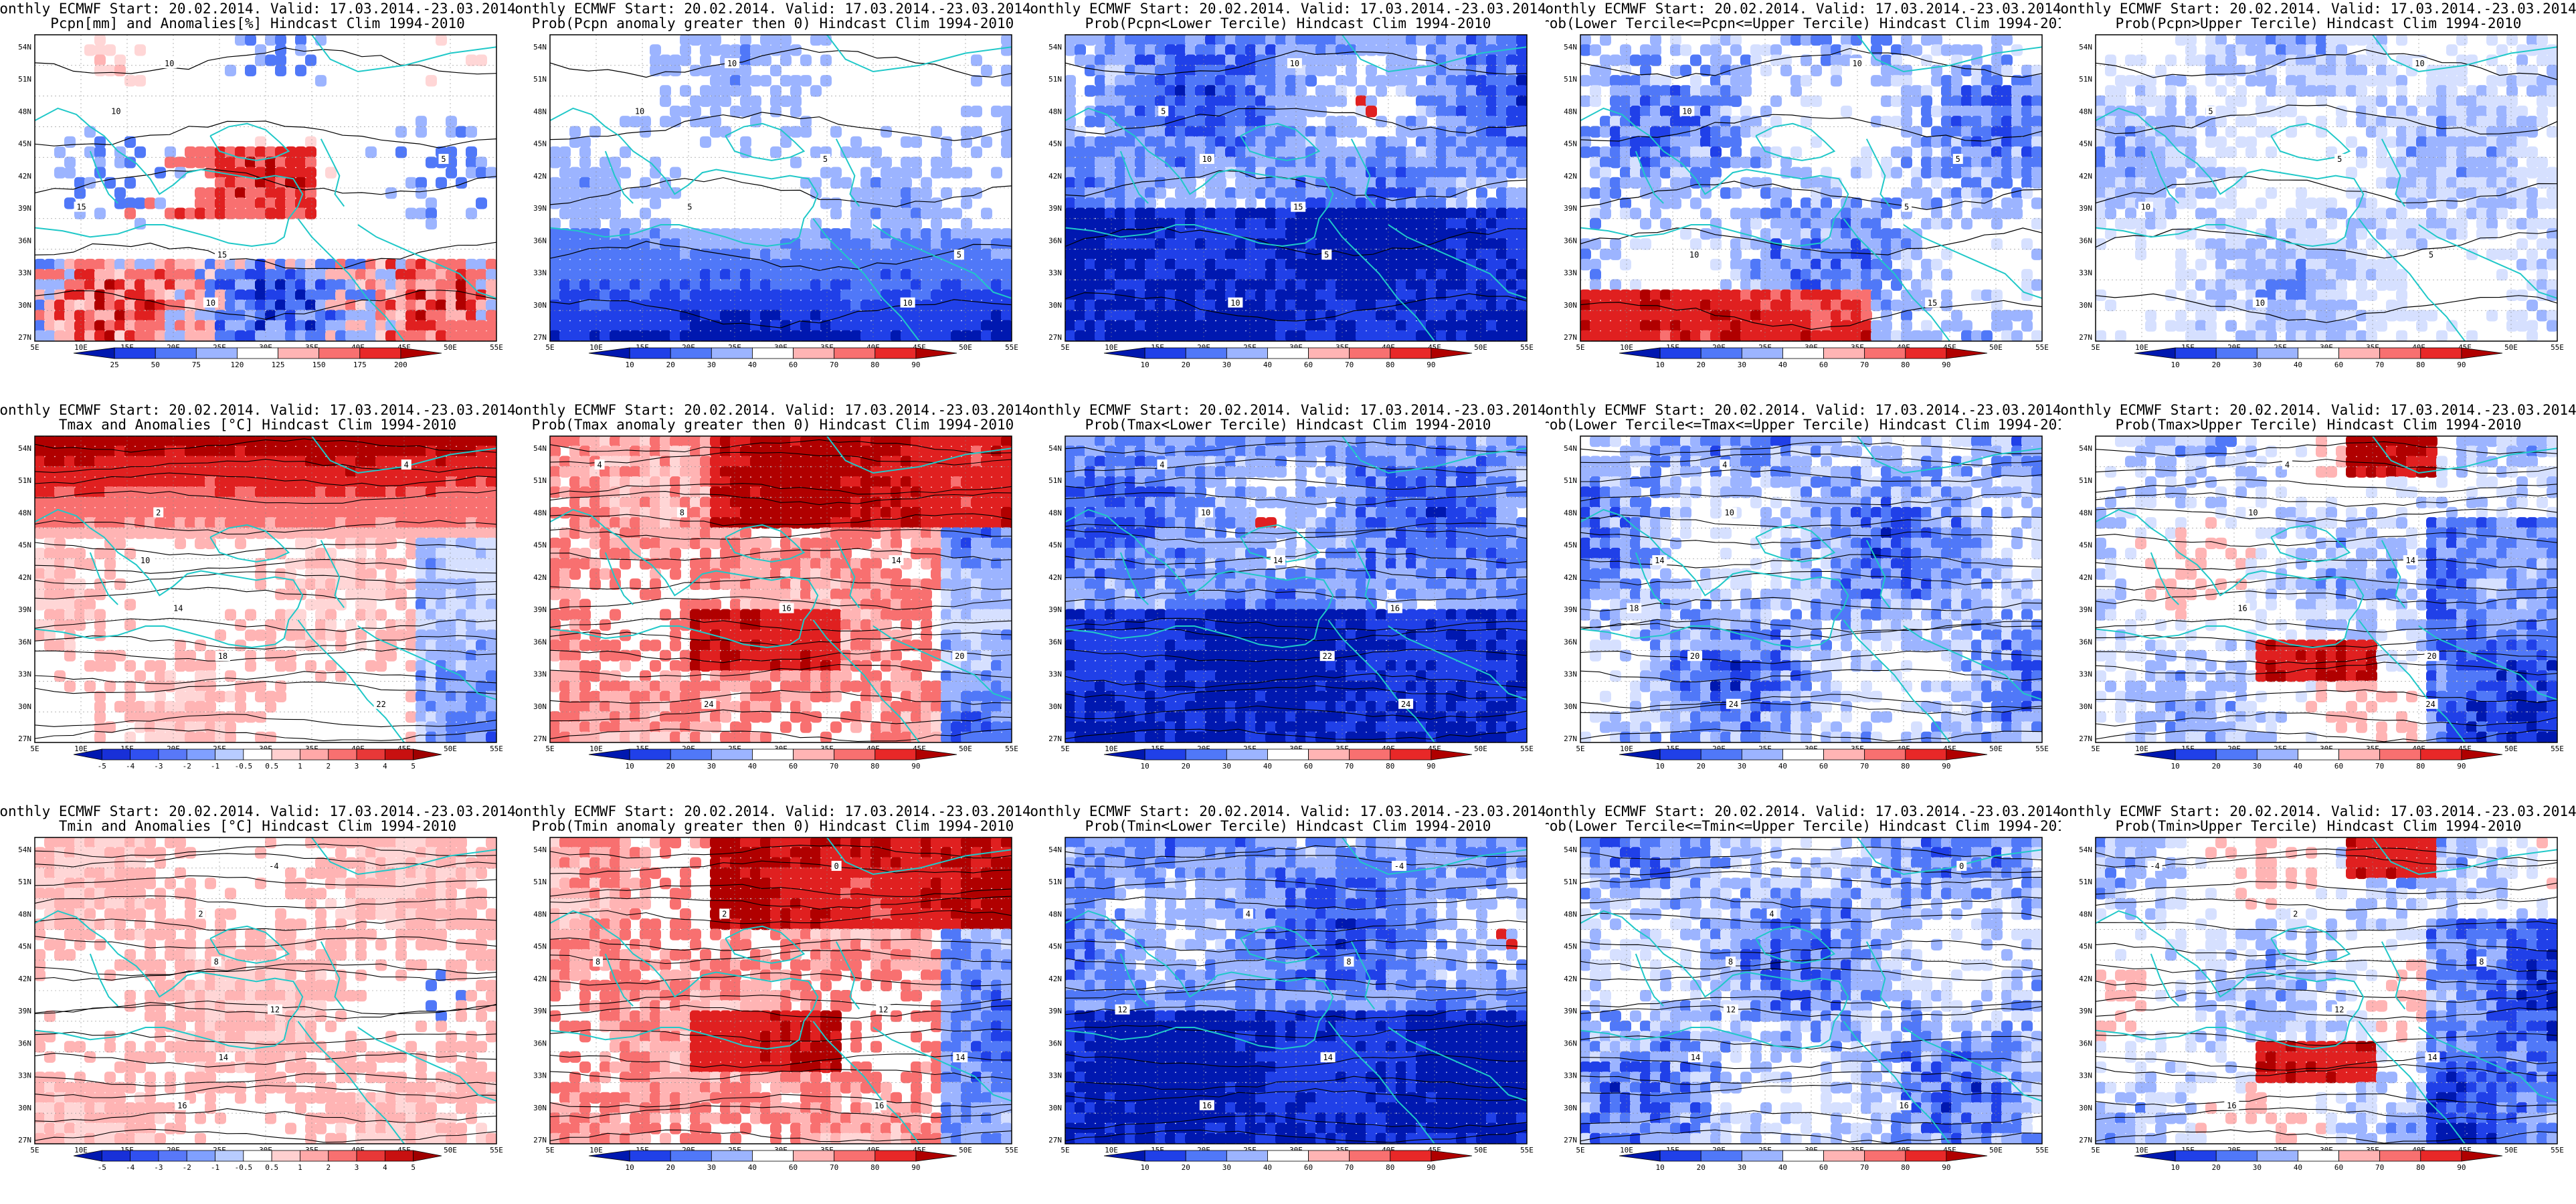  What do you see at coordinates (640, 111) in the screenshot?
I see `contour-label-bg` at bounding box center [640, 111].